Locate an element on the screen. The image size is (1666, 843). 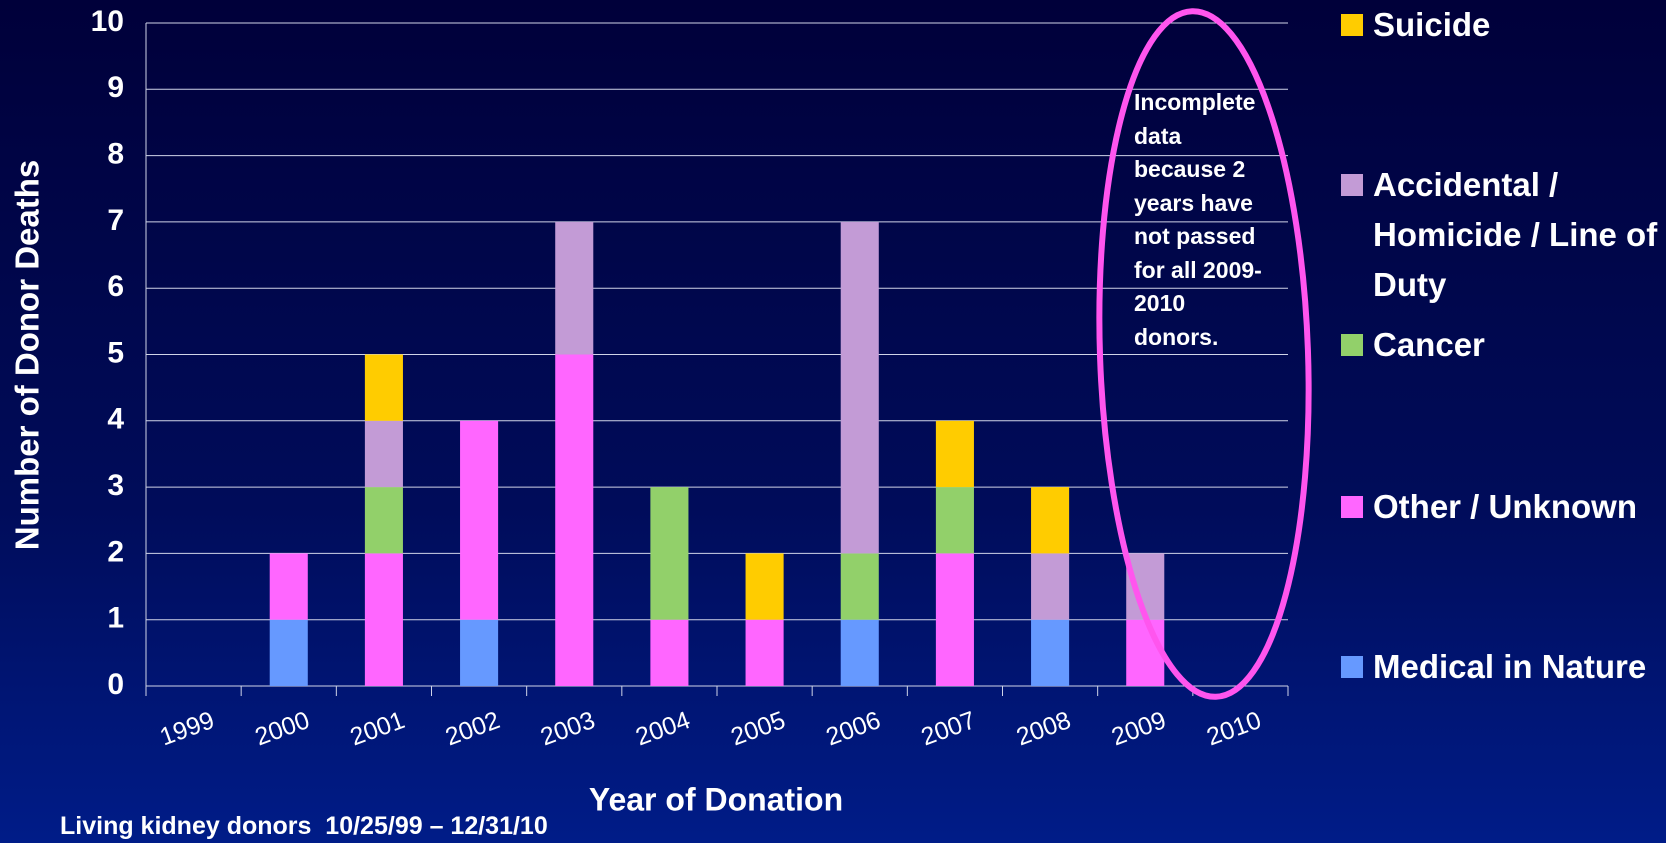
legend-label: Medical in Nature is located at coordinates (1510, 666).